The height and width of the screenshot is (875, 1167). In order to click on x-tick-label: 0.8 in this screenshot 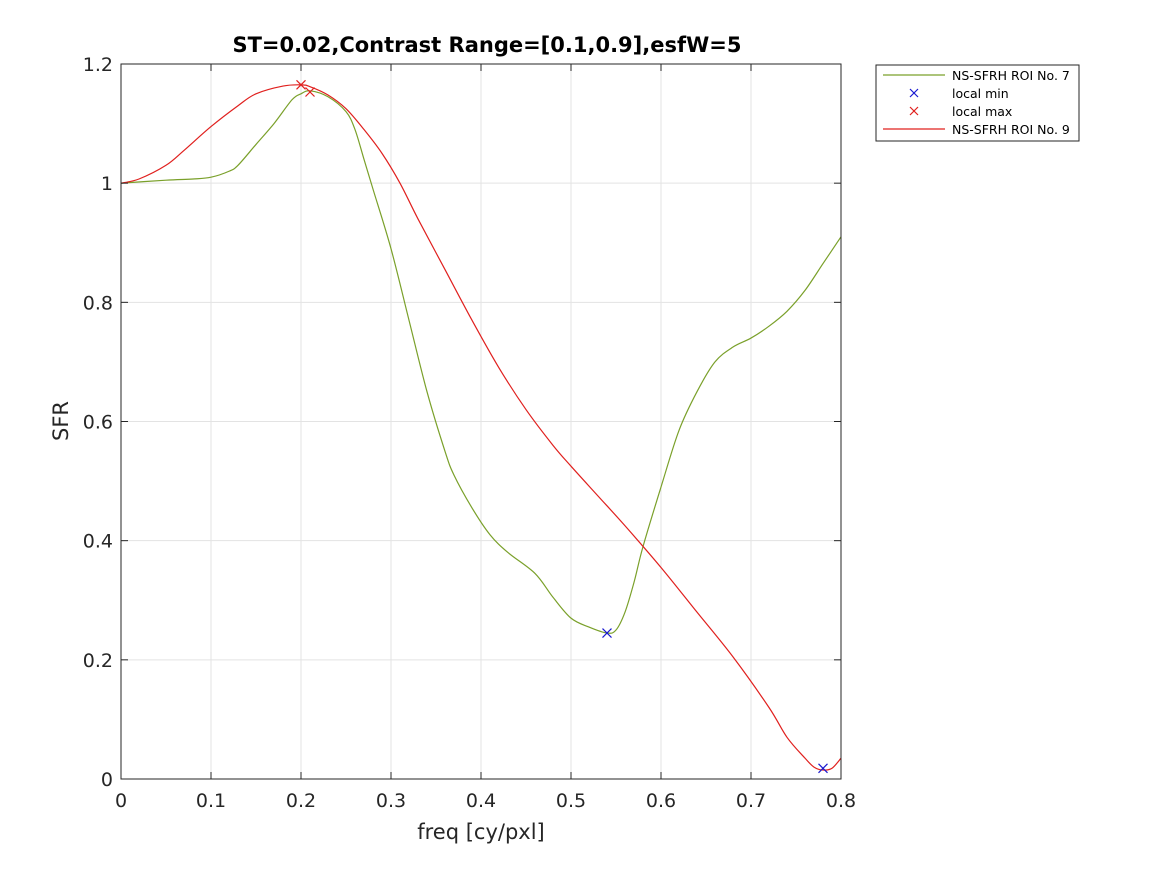, I will do `click(841, 801)`.